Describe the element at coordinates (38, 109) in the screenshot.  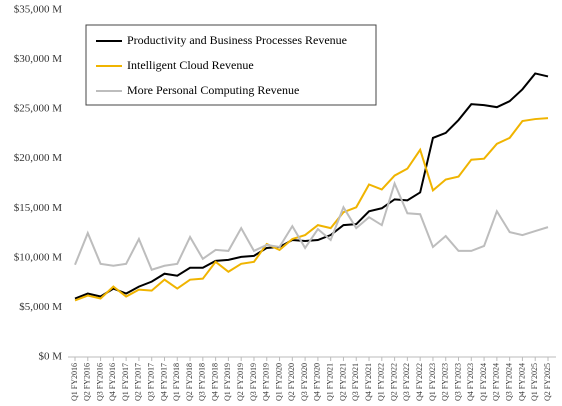
I see `y-tick-label: $25,000 M` at that location.